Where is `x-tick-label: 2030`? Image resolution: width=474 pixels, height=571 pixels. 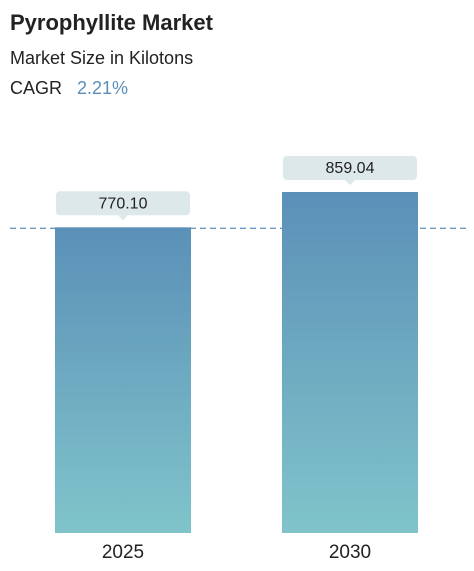 x-tick-label: 2030 is located at coordinates (350, 552).